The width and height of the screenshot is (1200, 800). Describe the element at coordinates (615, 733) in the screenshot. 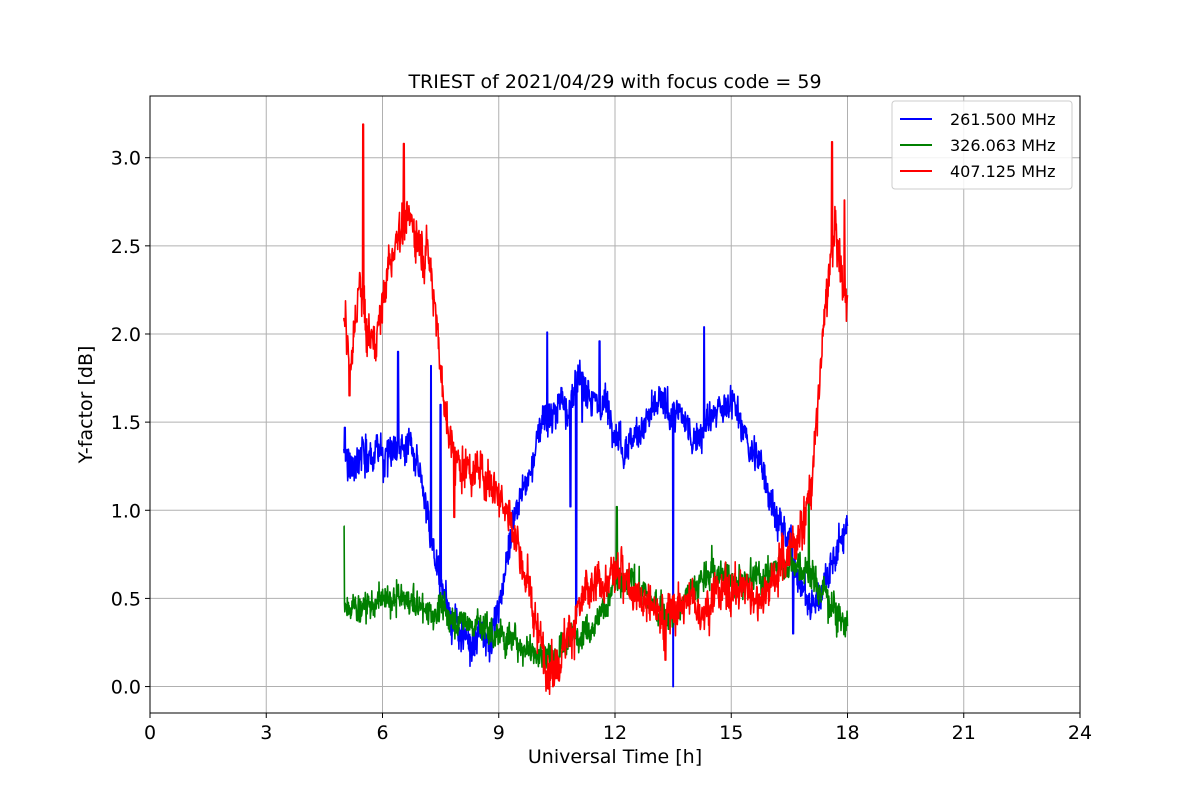

I see `x-tick-label: 12` at that location.